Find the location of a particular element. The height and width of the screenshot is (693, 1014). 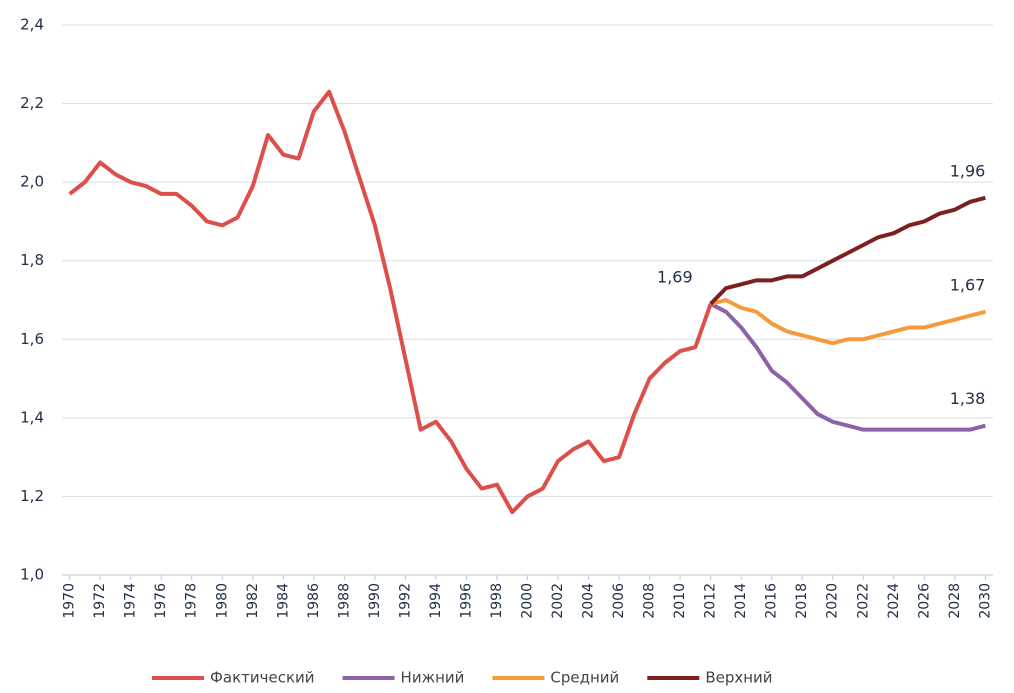

x-tick-label: 1978 is located at coordinates (192, 601).